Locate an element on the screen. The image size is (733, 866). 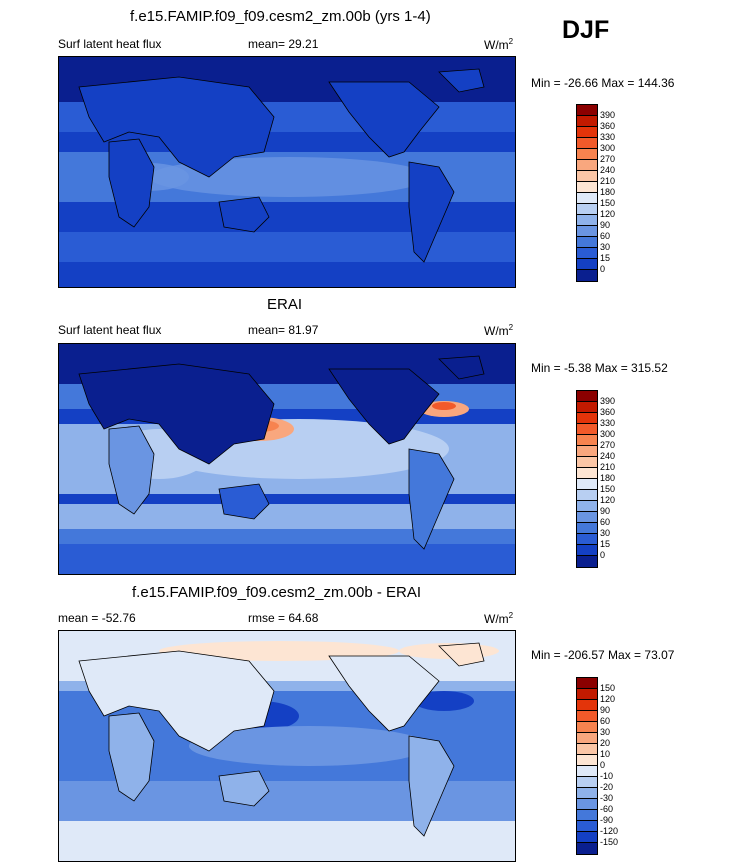
panel1-variable-label: Surf latent heat flux is located at coordinates (110, 44).